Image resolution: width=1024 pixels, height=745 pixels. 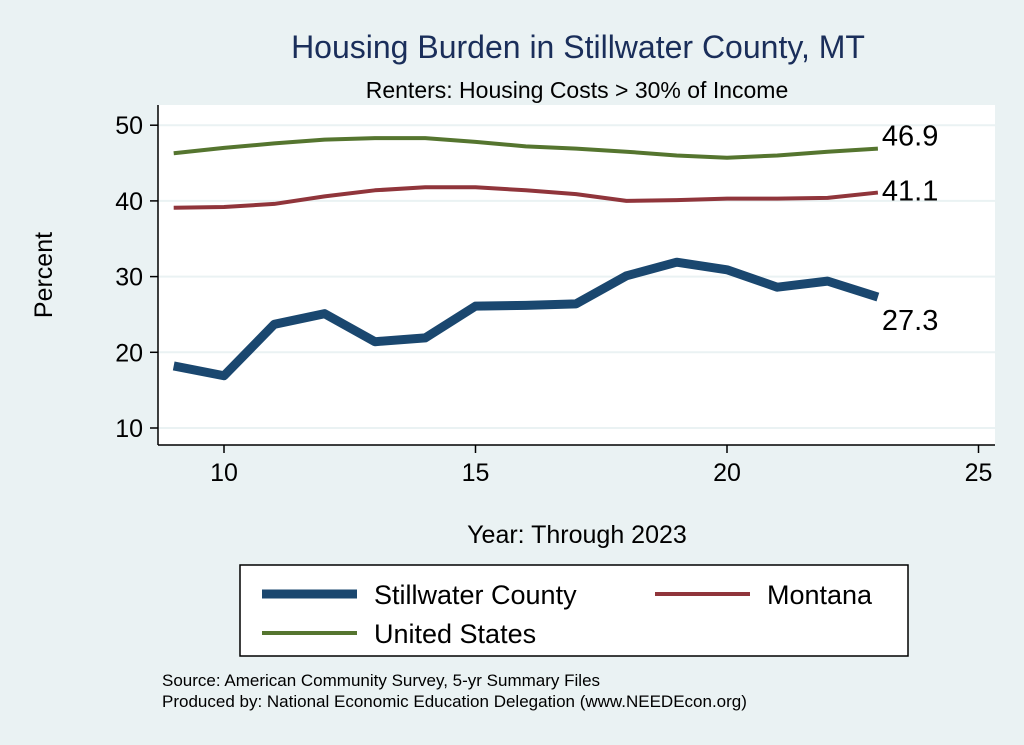 What do you see at coordinates (526, 319) in the screenshot?
I see `series-line-stillwater-county` at bounding box center [526, 319].